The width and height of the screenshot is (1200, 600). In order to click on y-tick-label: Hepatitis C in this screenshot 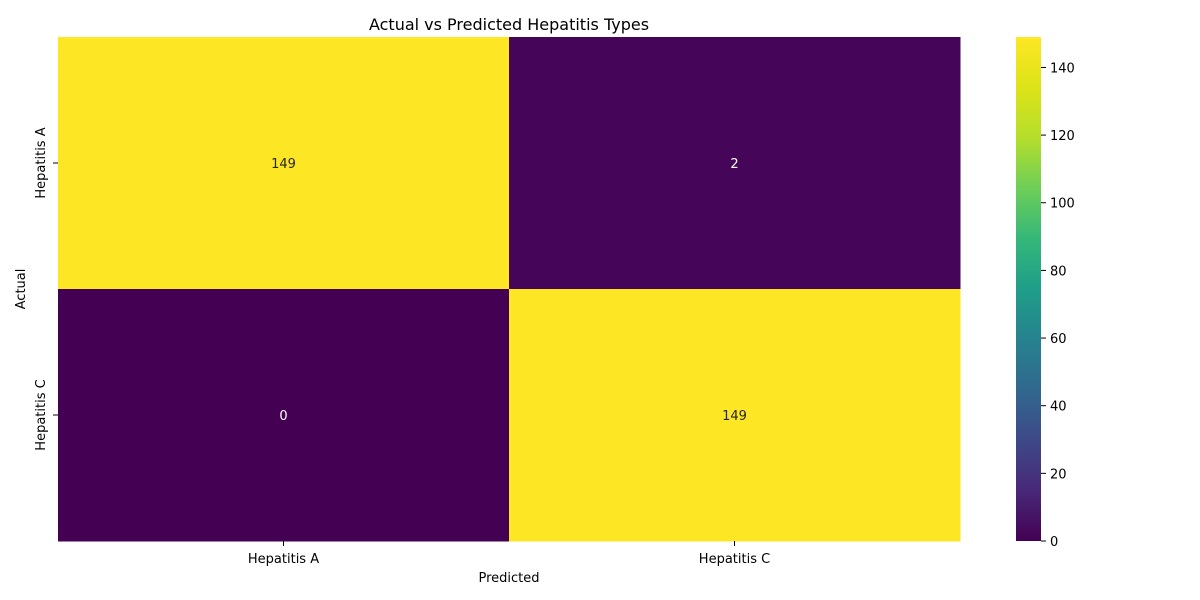, I will do `click(41, 414)`.